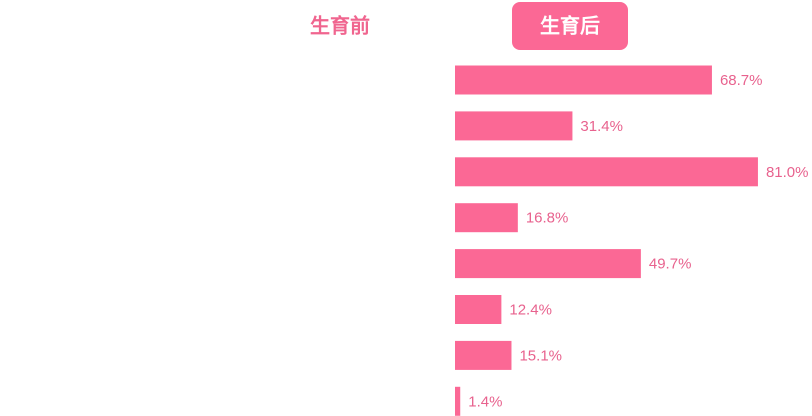  What do you see at coordinates (787, 172) in the screenshot?
I see `value-label: 81.0%` at bounding box center [787, 172].